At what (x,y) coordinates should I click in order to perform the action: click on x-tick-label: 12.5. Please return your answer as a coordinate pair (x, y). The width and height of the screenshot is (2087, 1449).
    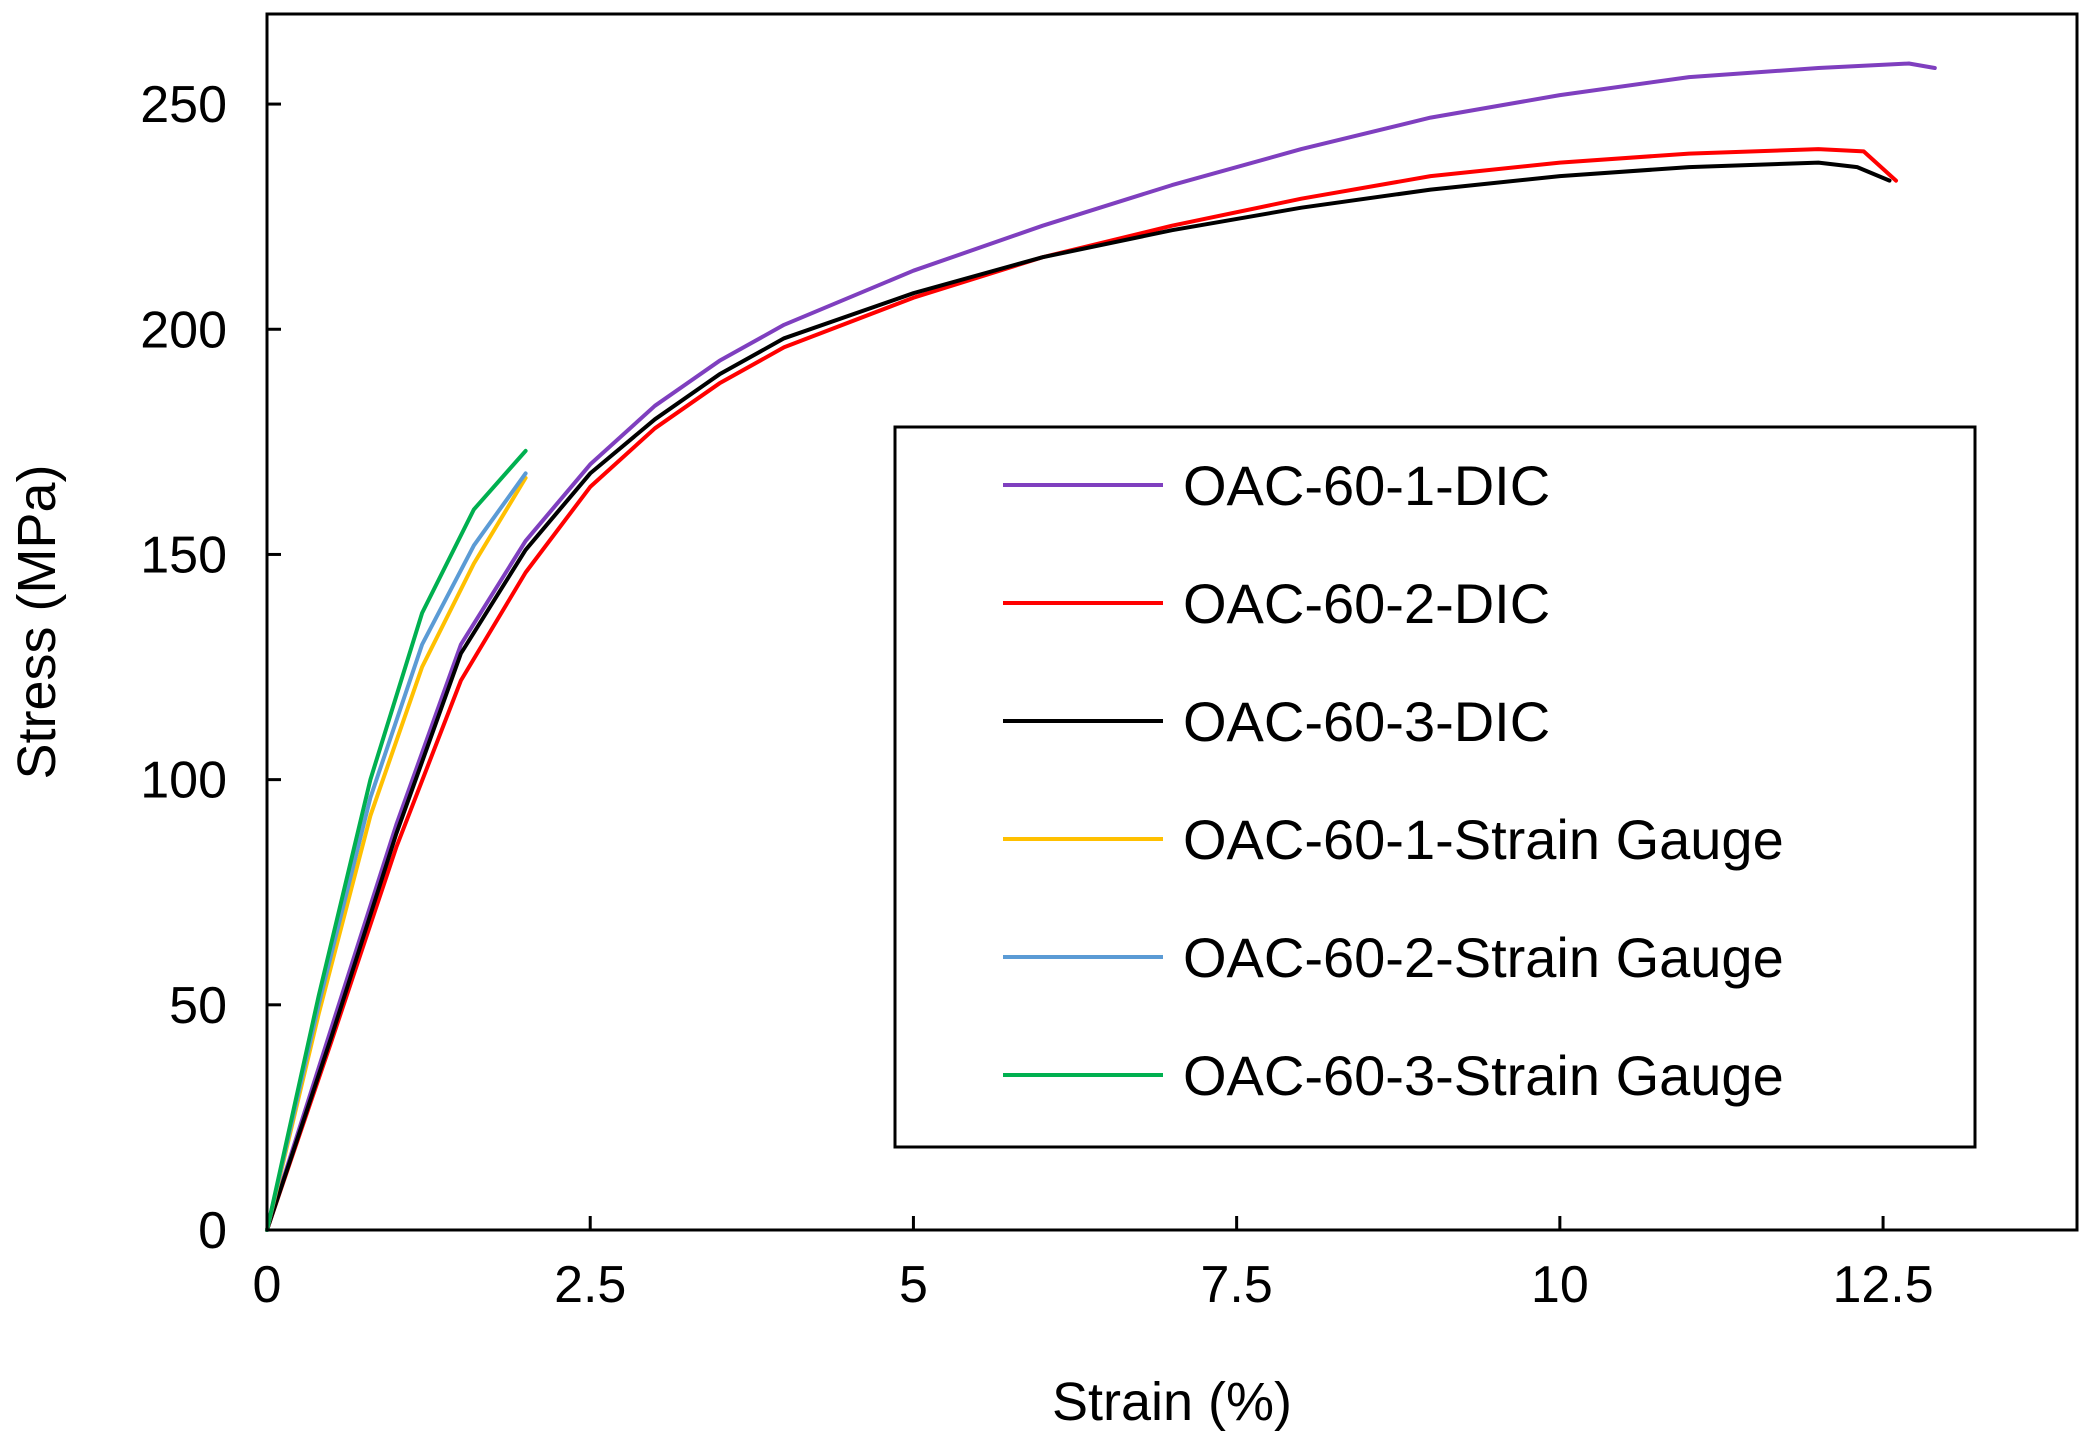
    Looking at the image, I should click on (1882, 1285).